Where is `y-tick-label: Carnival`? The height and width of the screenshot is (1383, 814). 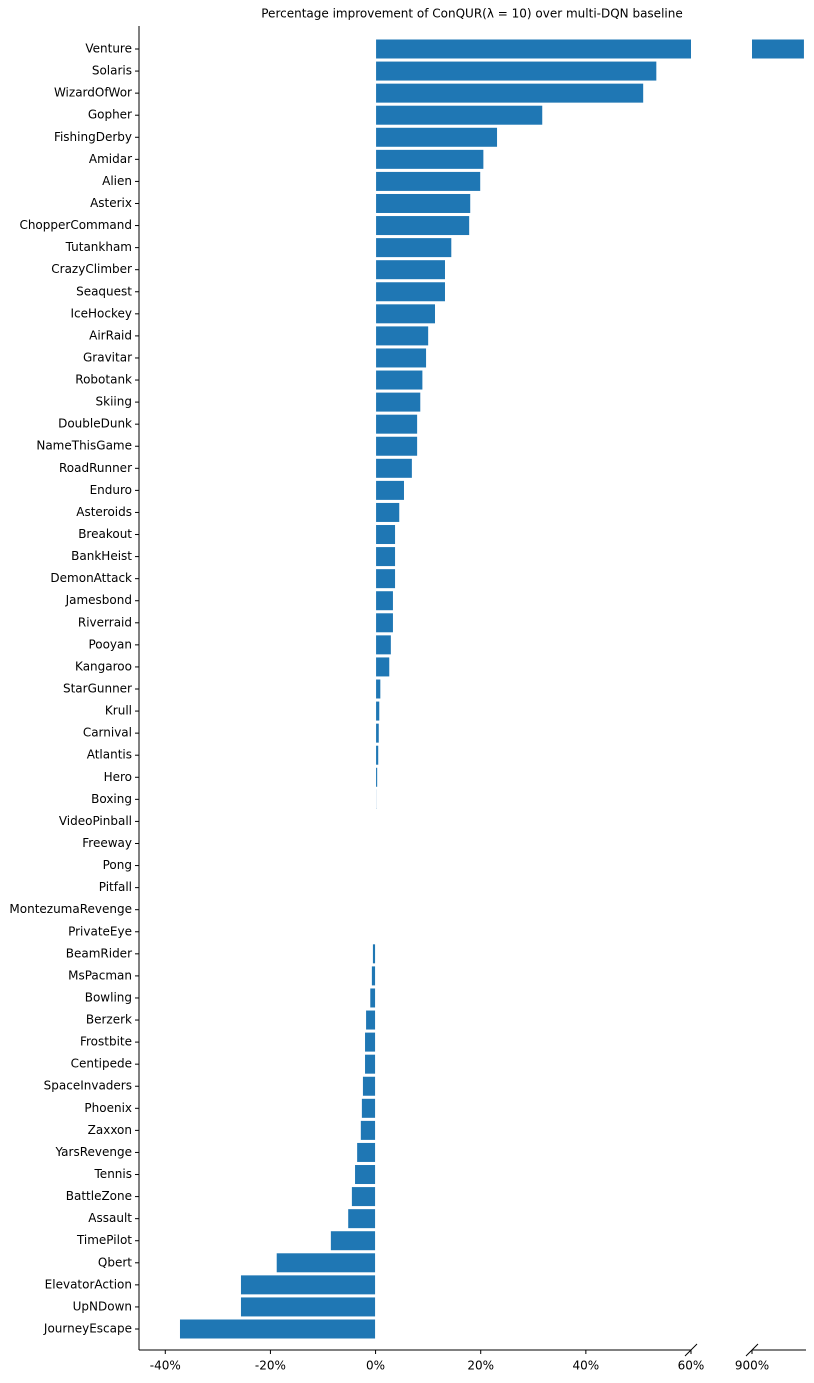 y-tick-label: Carnival is located at coordinates (107, 733).